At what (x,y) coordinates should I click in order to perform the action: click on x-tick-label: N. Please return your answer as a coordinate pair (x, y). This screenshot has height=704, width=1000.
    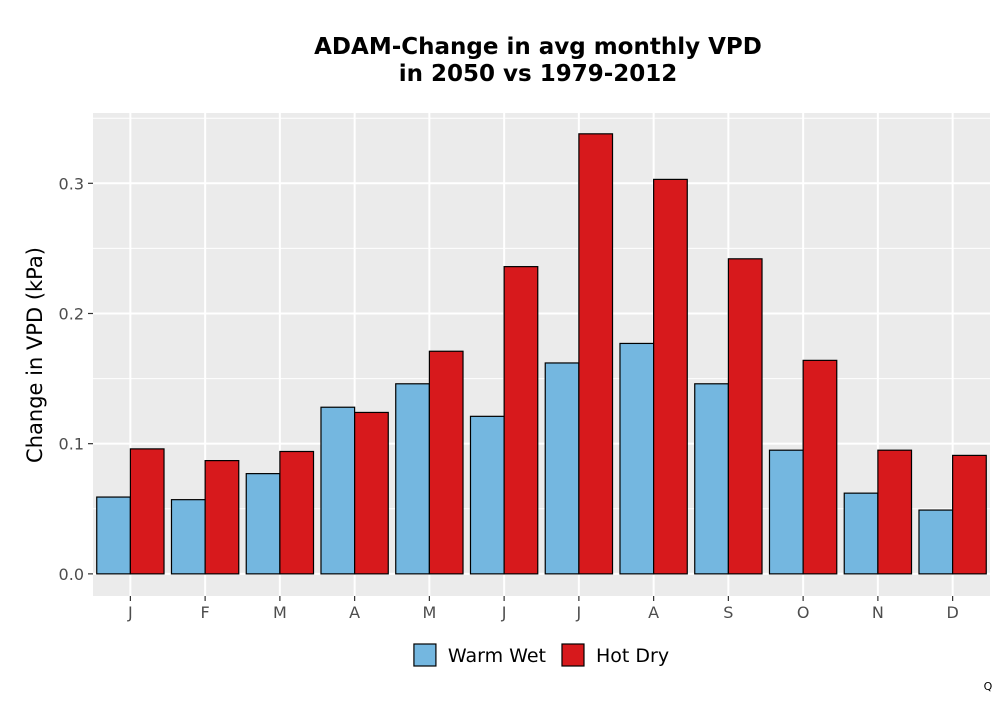
    Looking at the image, I should click on (878, 612).